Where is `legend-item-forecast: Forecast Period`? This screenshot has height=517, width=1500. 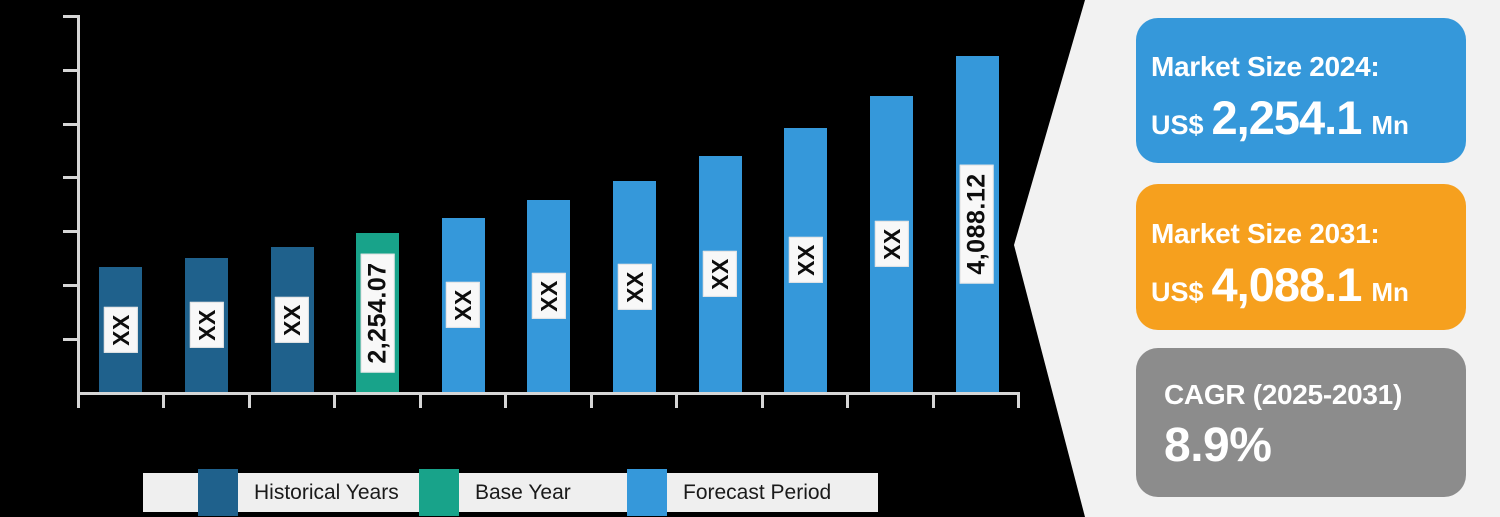
legend-item-forecast: Forecast Period is located at coordinates (729, 492).